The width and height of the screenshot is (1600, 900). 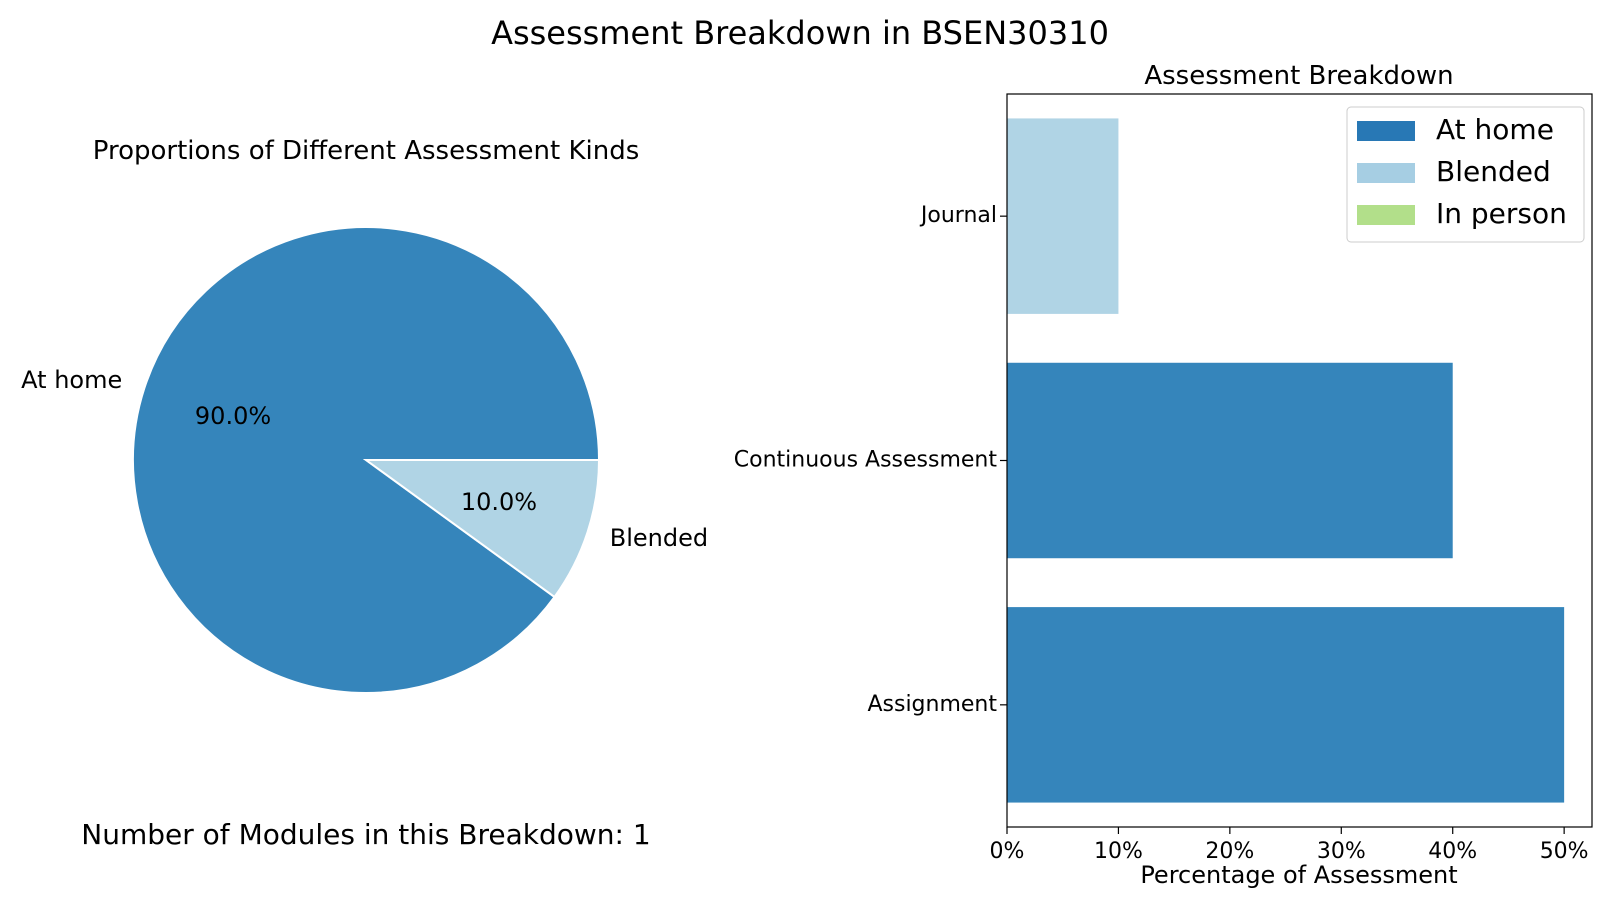 I want to click on legend-label-at-home: At home, so click(x=1495, y=129).